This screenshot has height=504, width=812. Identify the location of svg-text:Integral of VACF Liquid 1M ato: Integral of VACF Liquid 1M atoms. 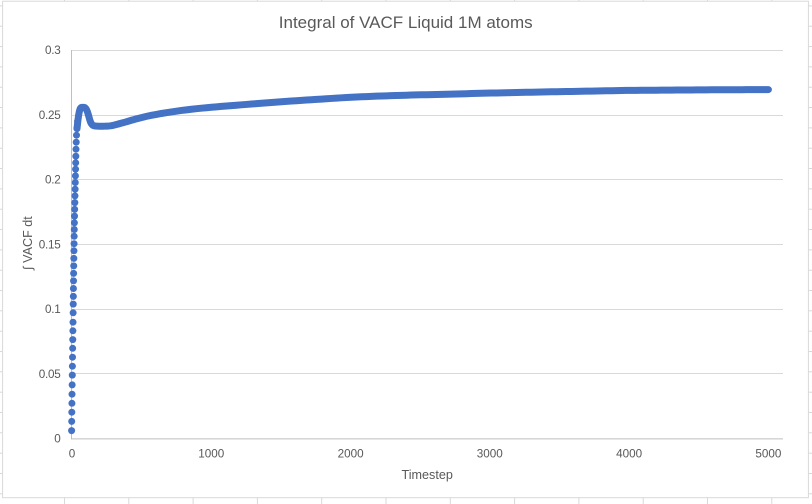
(406, 22).